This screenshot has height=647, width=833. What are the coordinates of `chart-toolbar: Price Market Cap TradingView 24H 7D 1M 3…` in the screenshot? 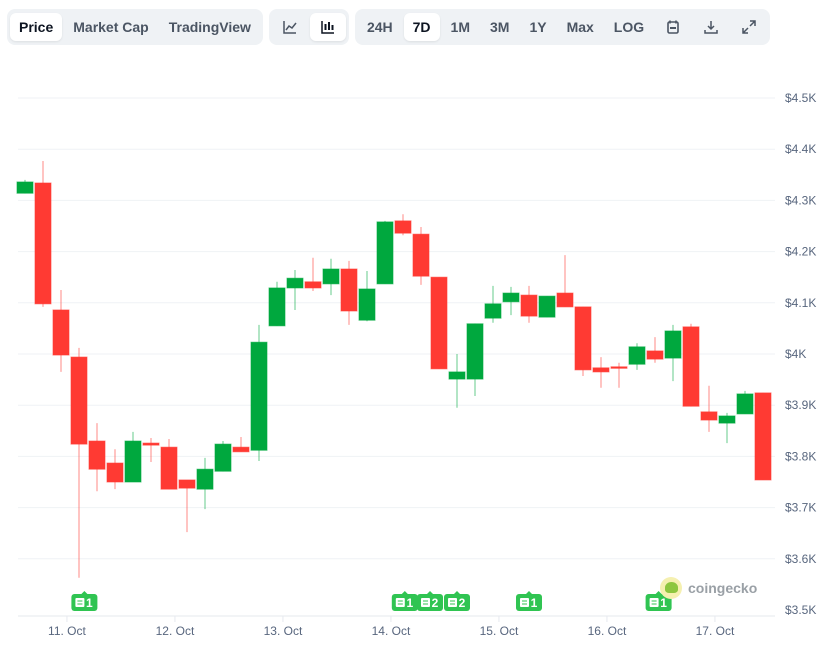 It's located at (389, 27).